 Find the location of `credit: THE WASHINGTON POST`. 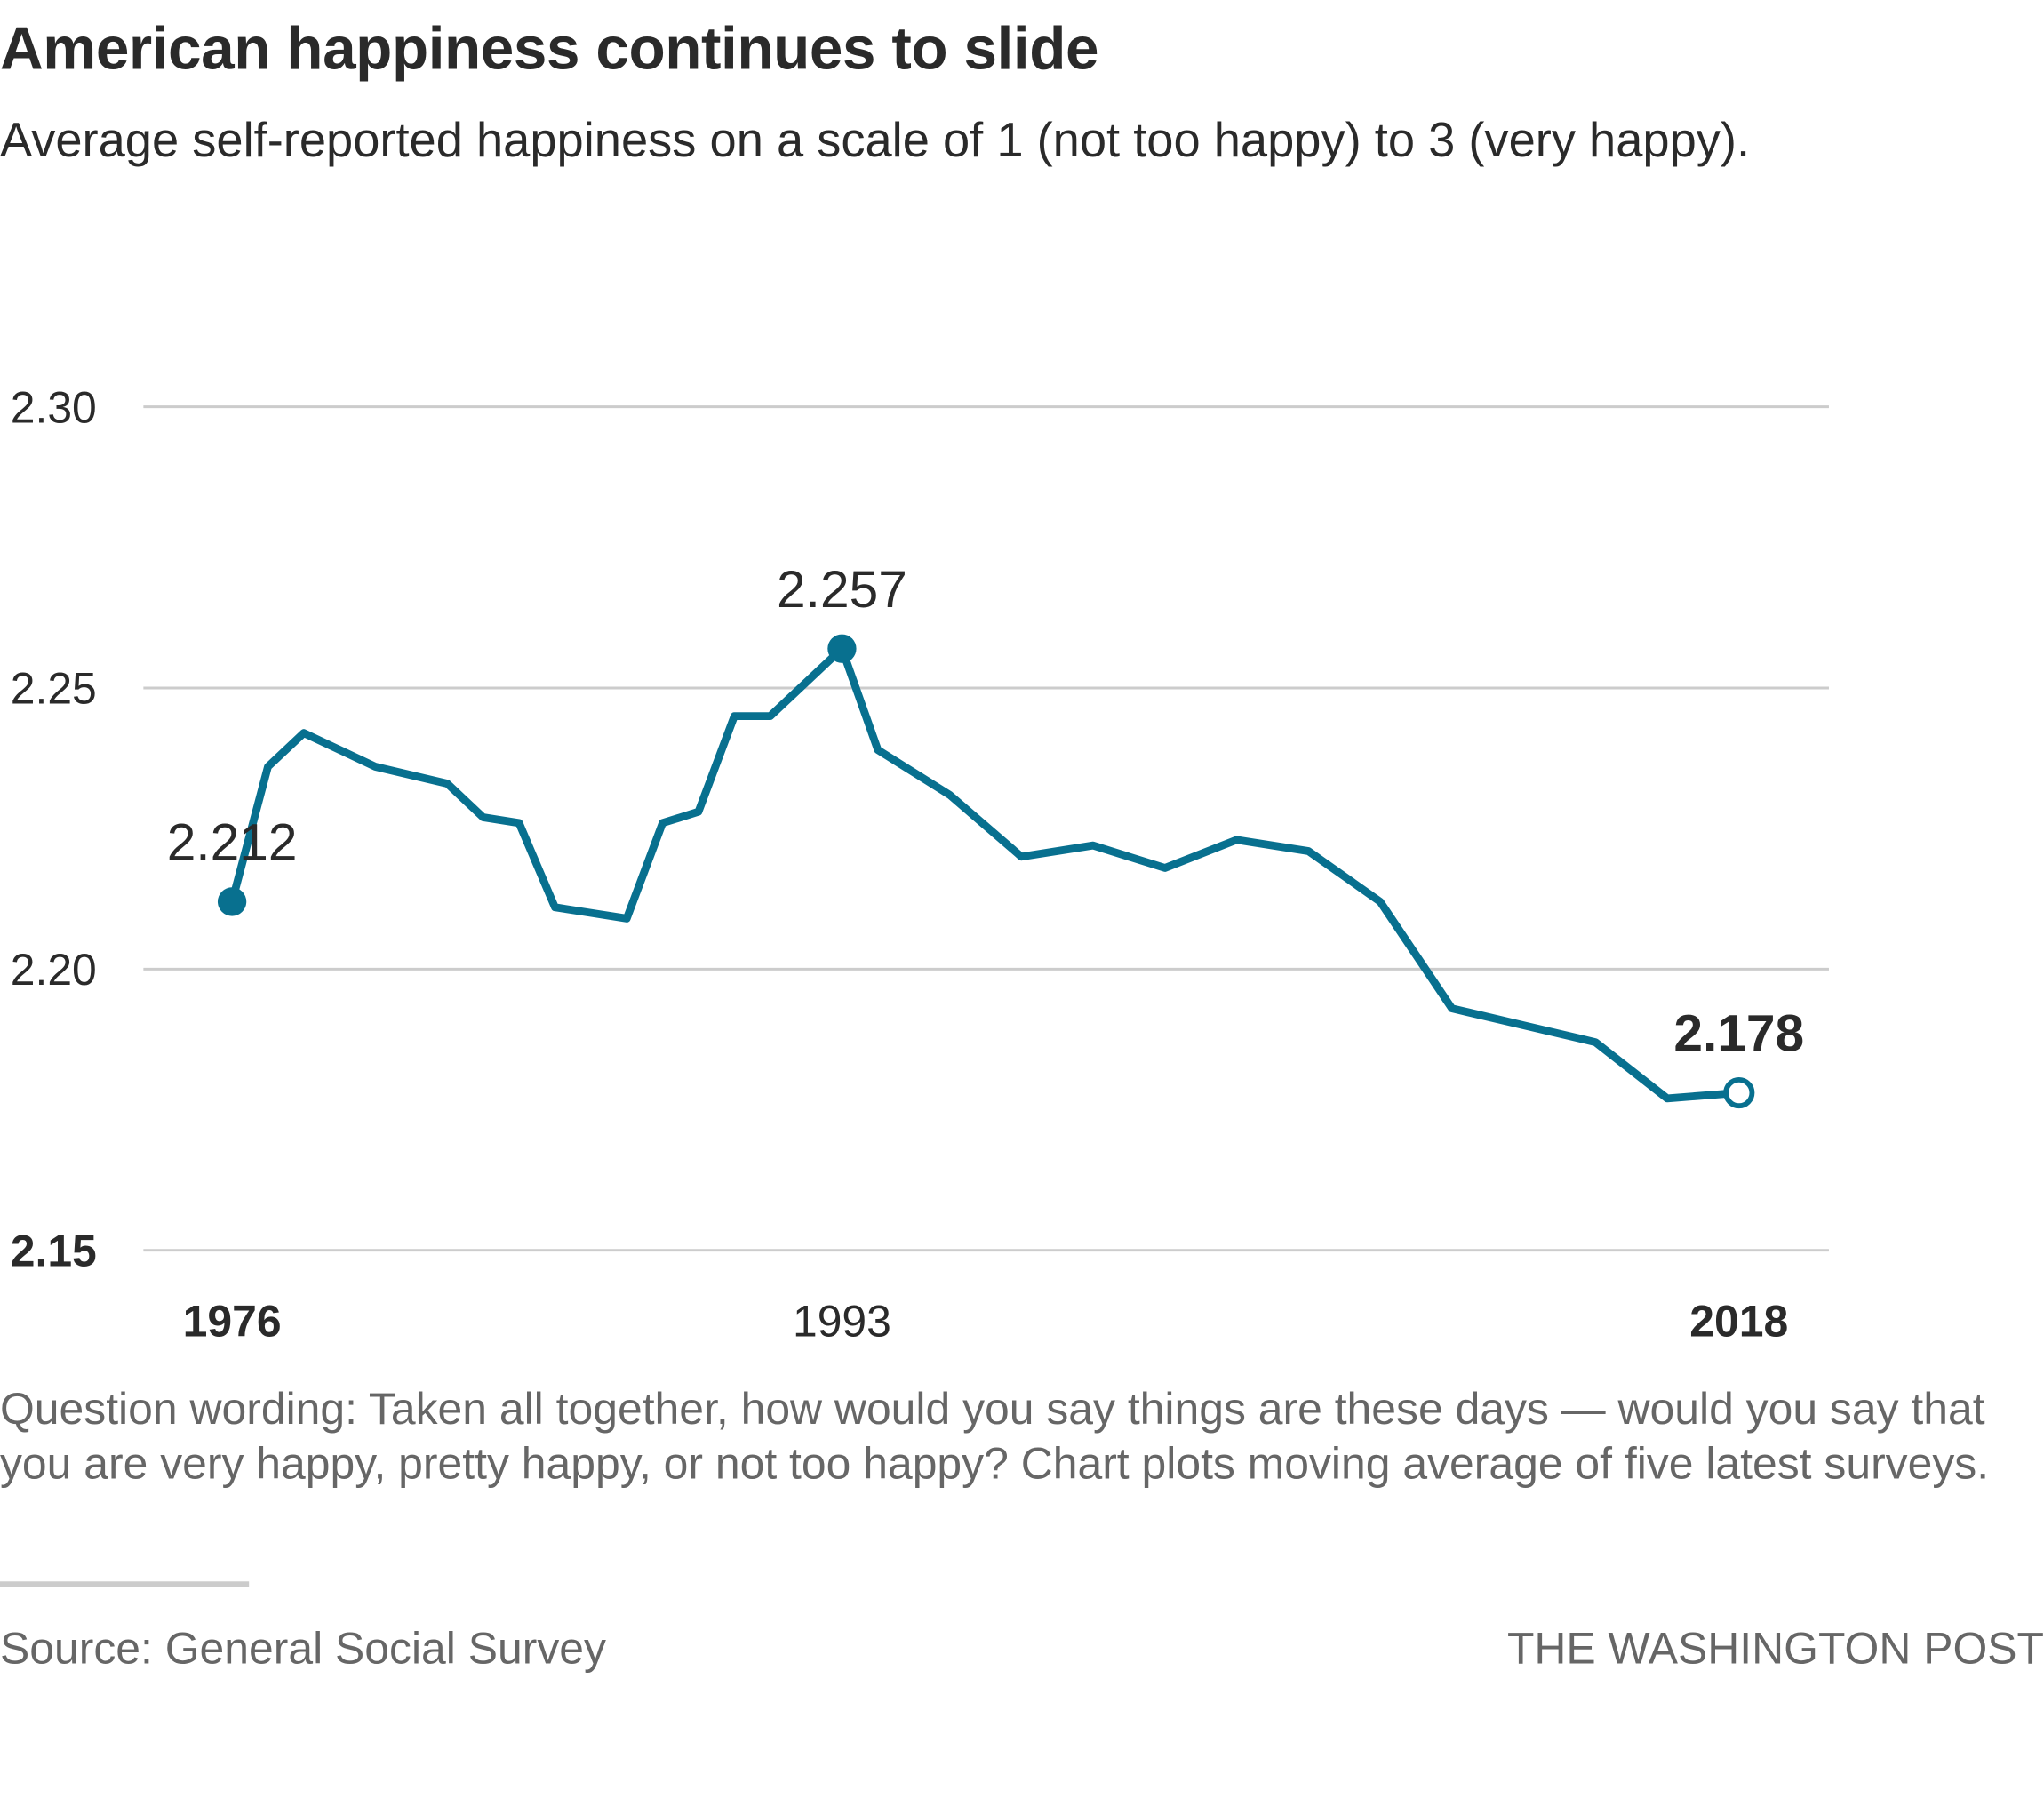

credit: THE WASHINGTON POST is located at coordinates (1775, 1649).